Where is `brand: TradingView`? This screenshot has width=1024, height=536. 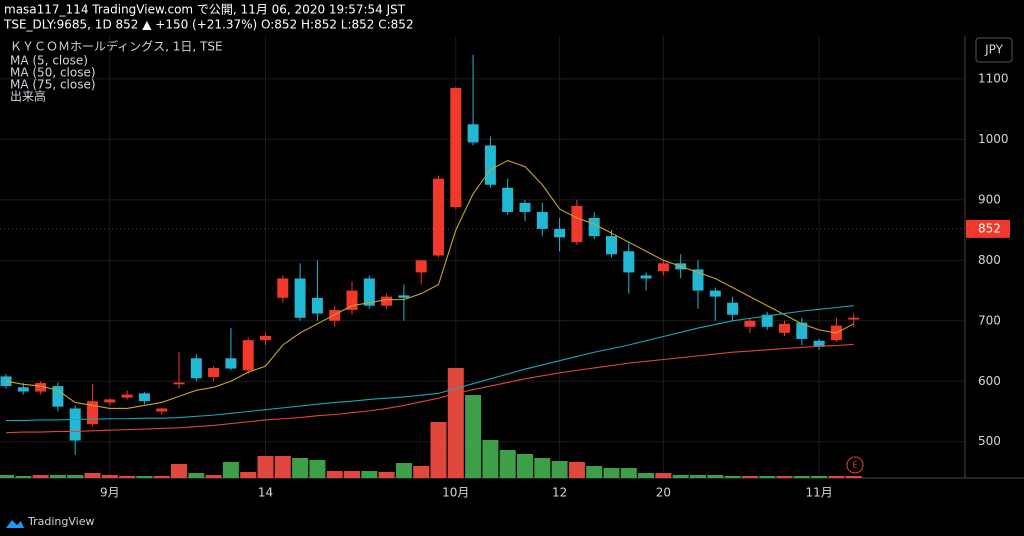 brand: TradingView is located at coordinates (60, 521).